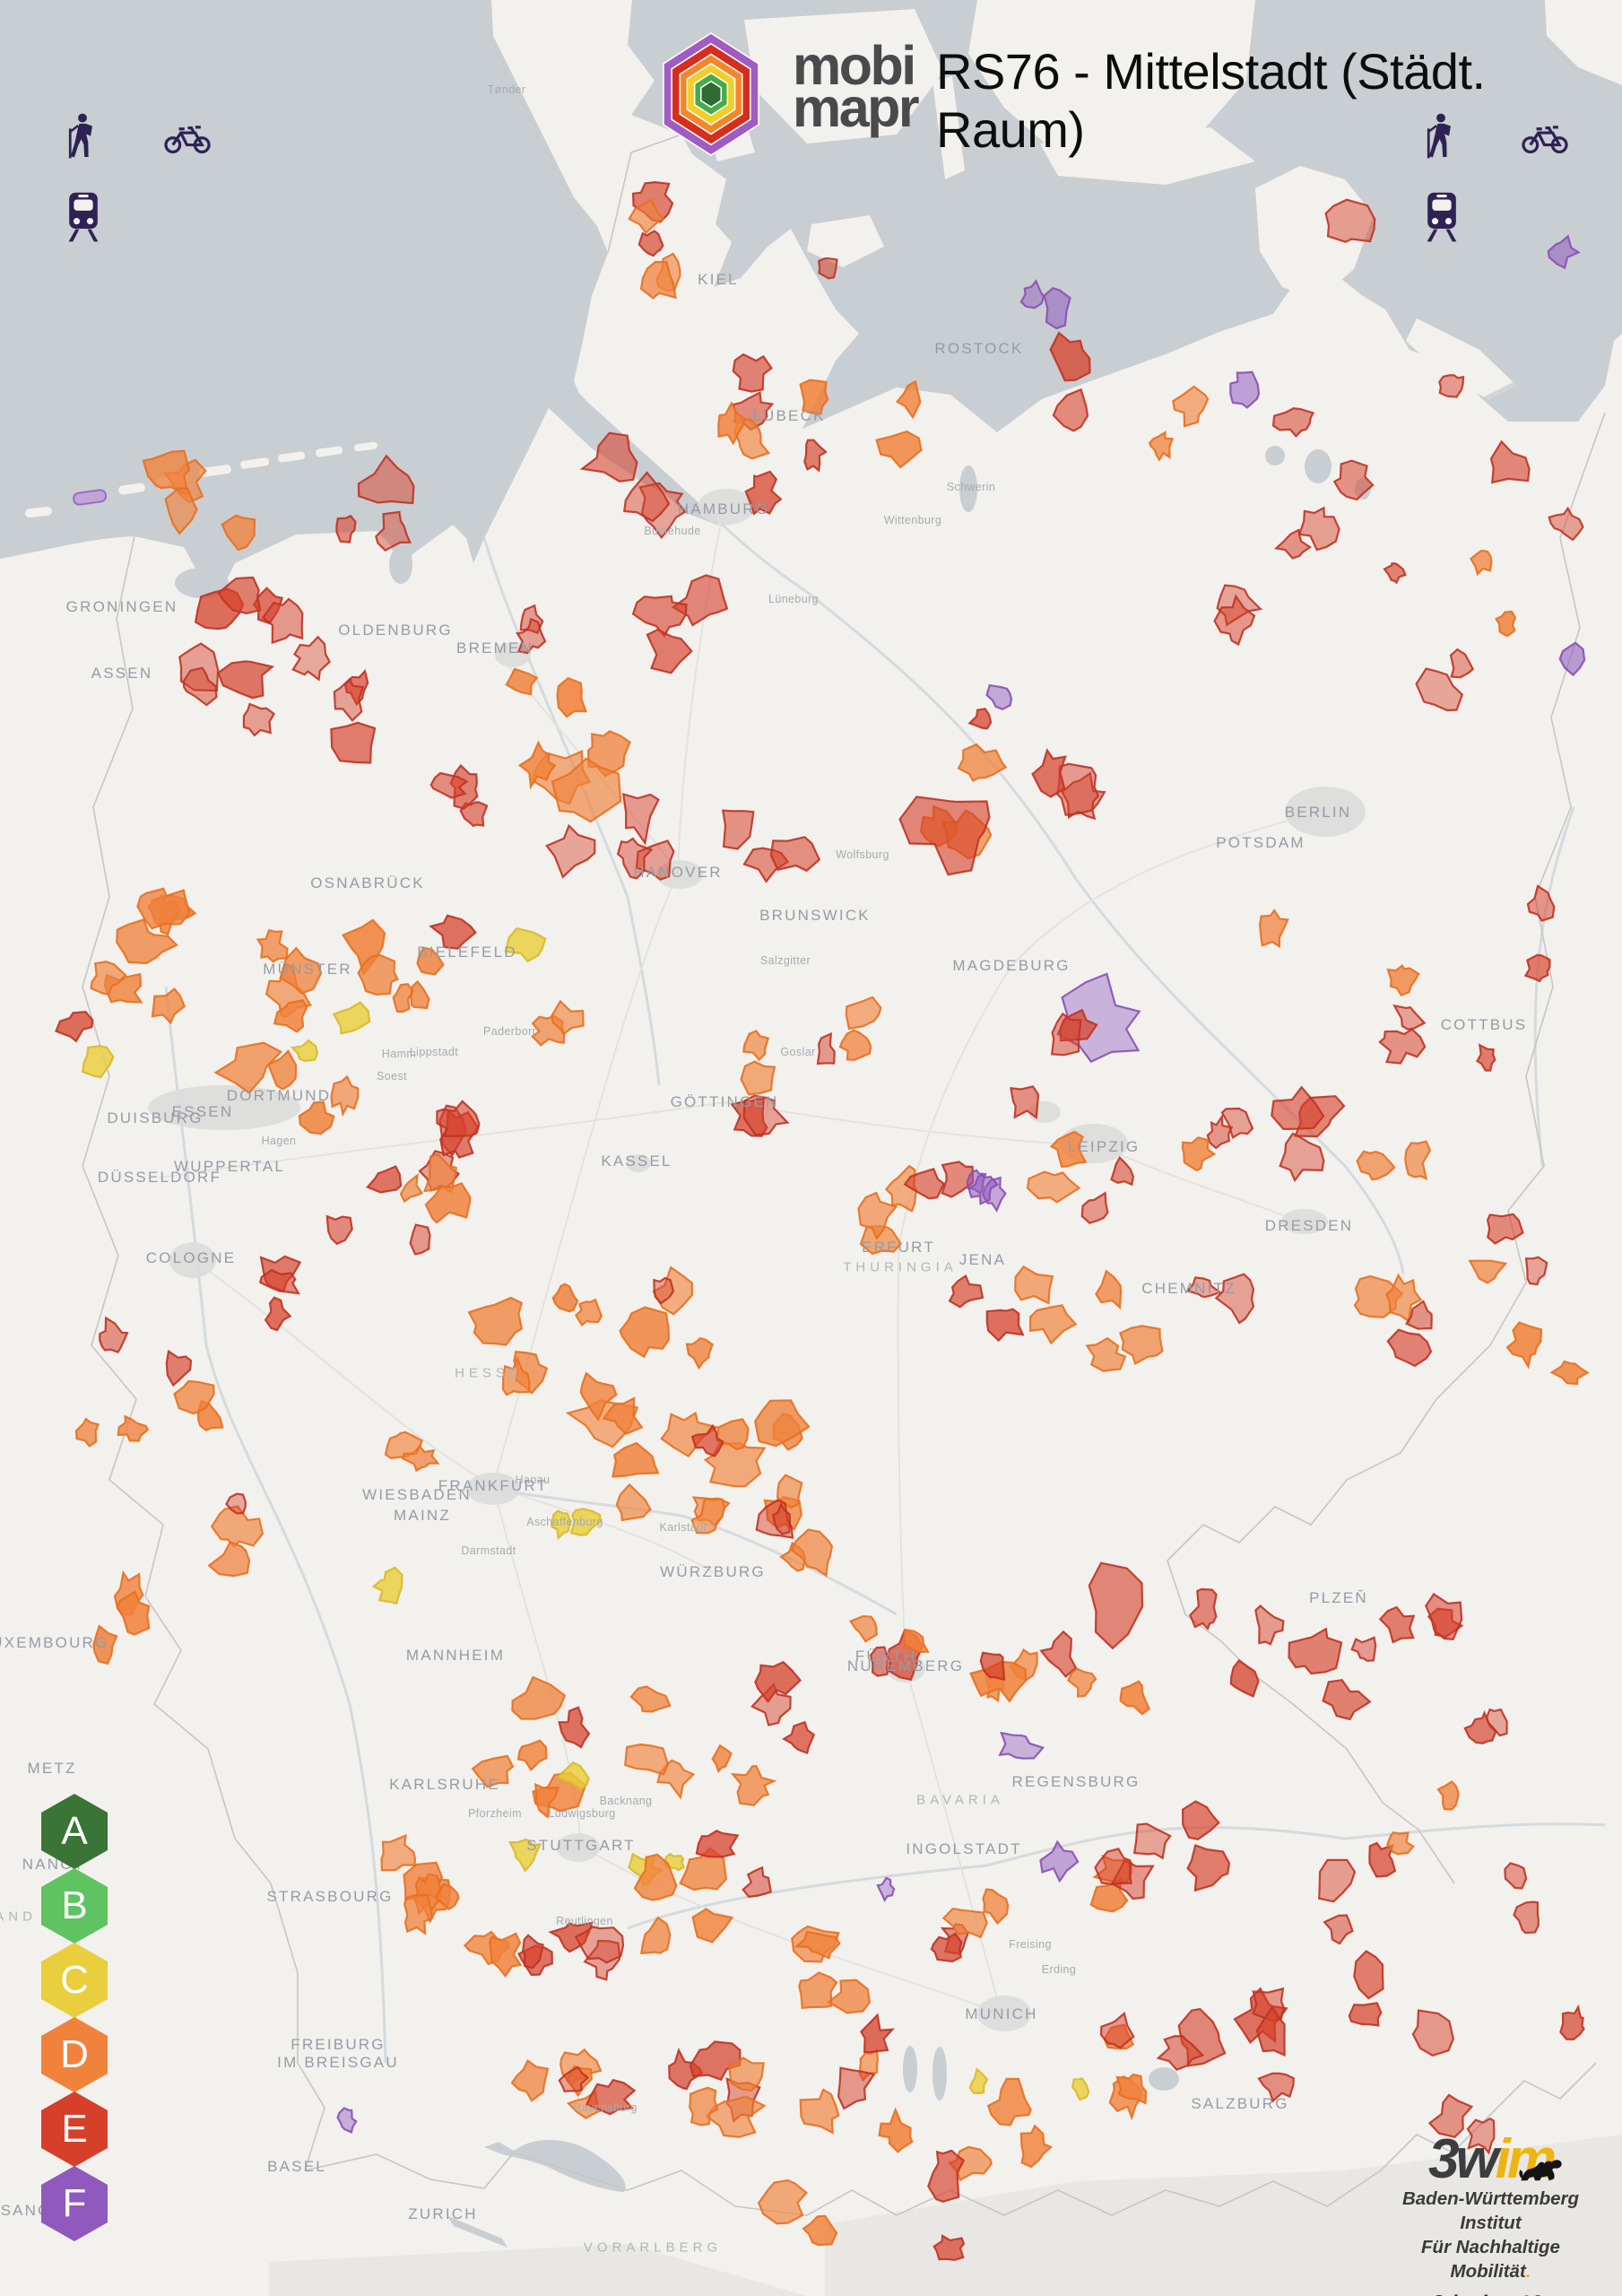 The image size is (1622, 2296). What do you see at coordinates (82, 137) in the screenshot?
I see `hiker-icon` at bounding box center [82, 137].